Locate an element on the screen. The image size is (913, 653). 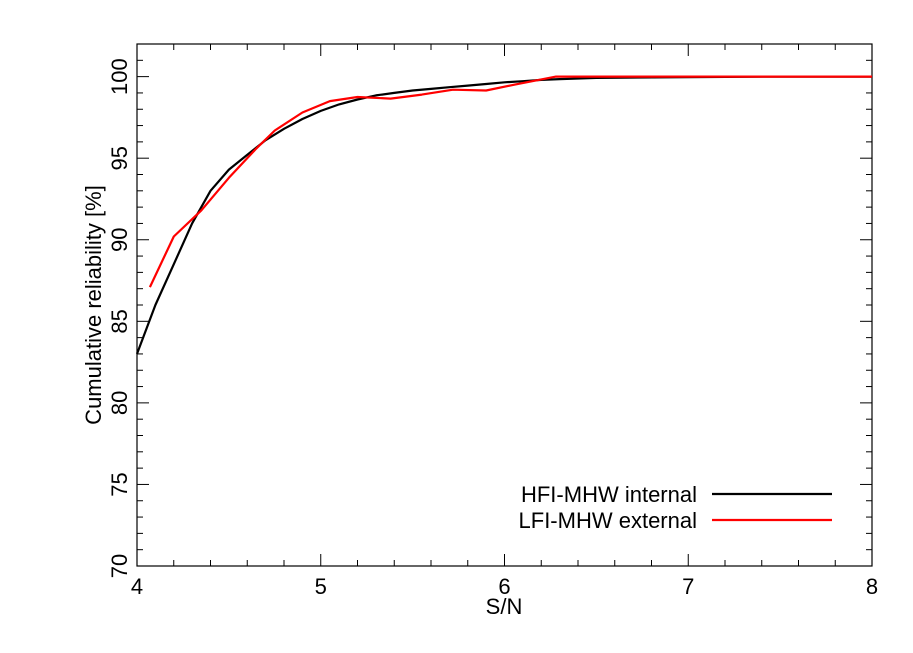
y-tick-label: 90 is located at coordinates (119, 240).